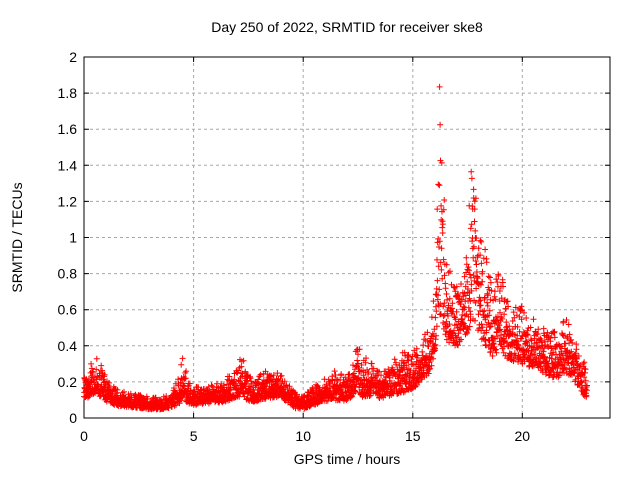  I want to click on tick-label: 2, so click(73, 57).